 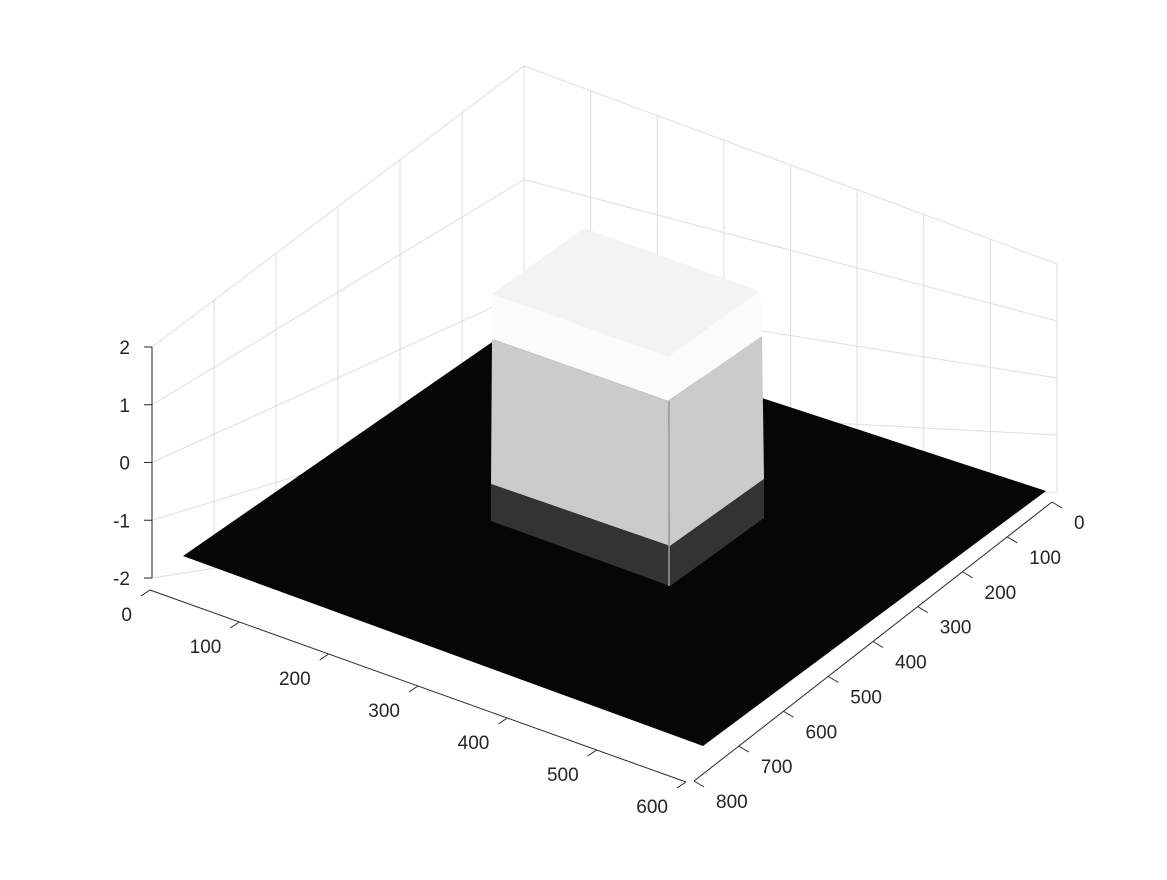 I want to click on block-right-middle-band, so click(x=716, y=441).